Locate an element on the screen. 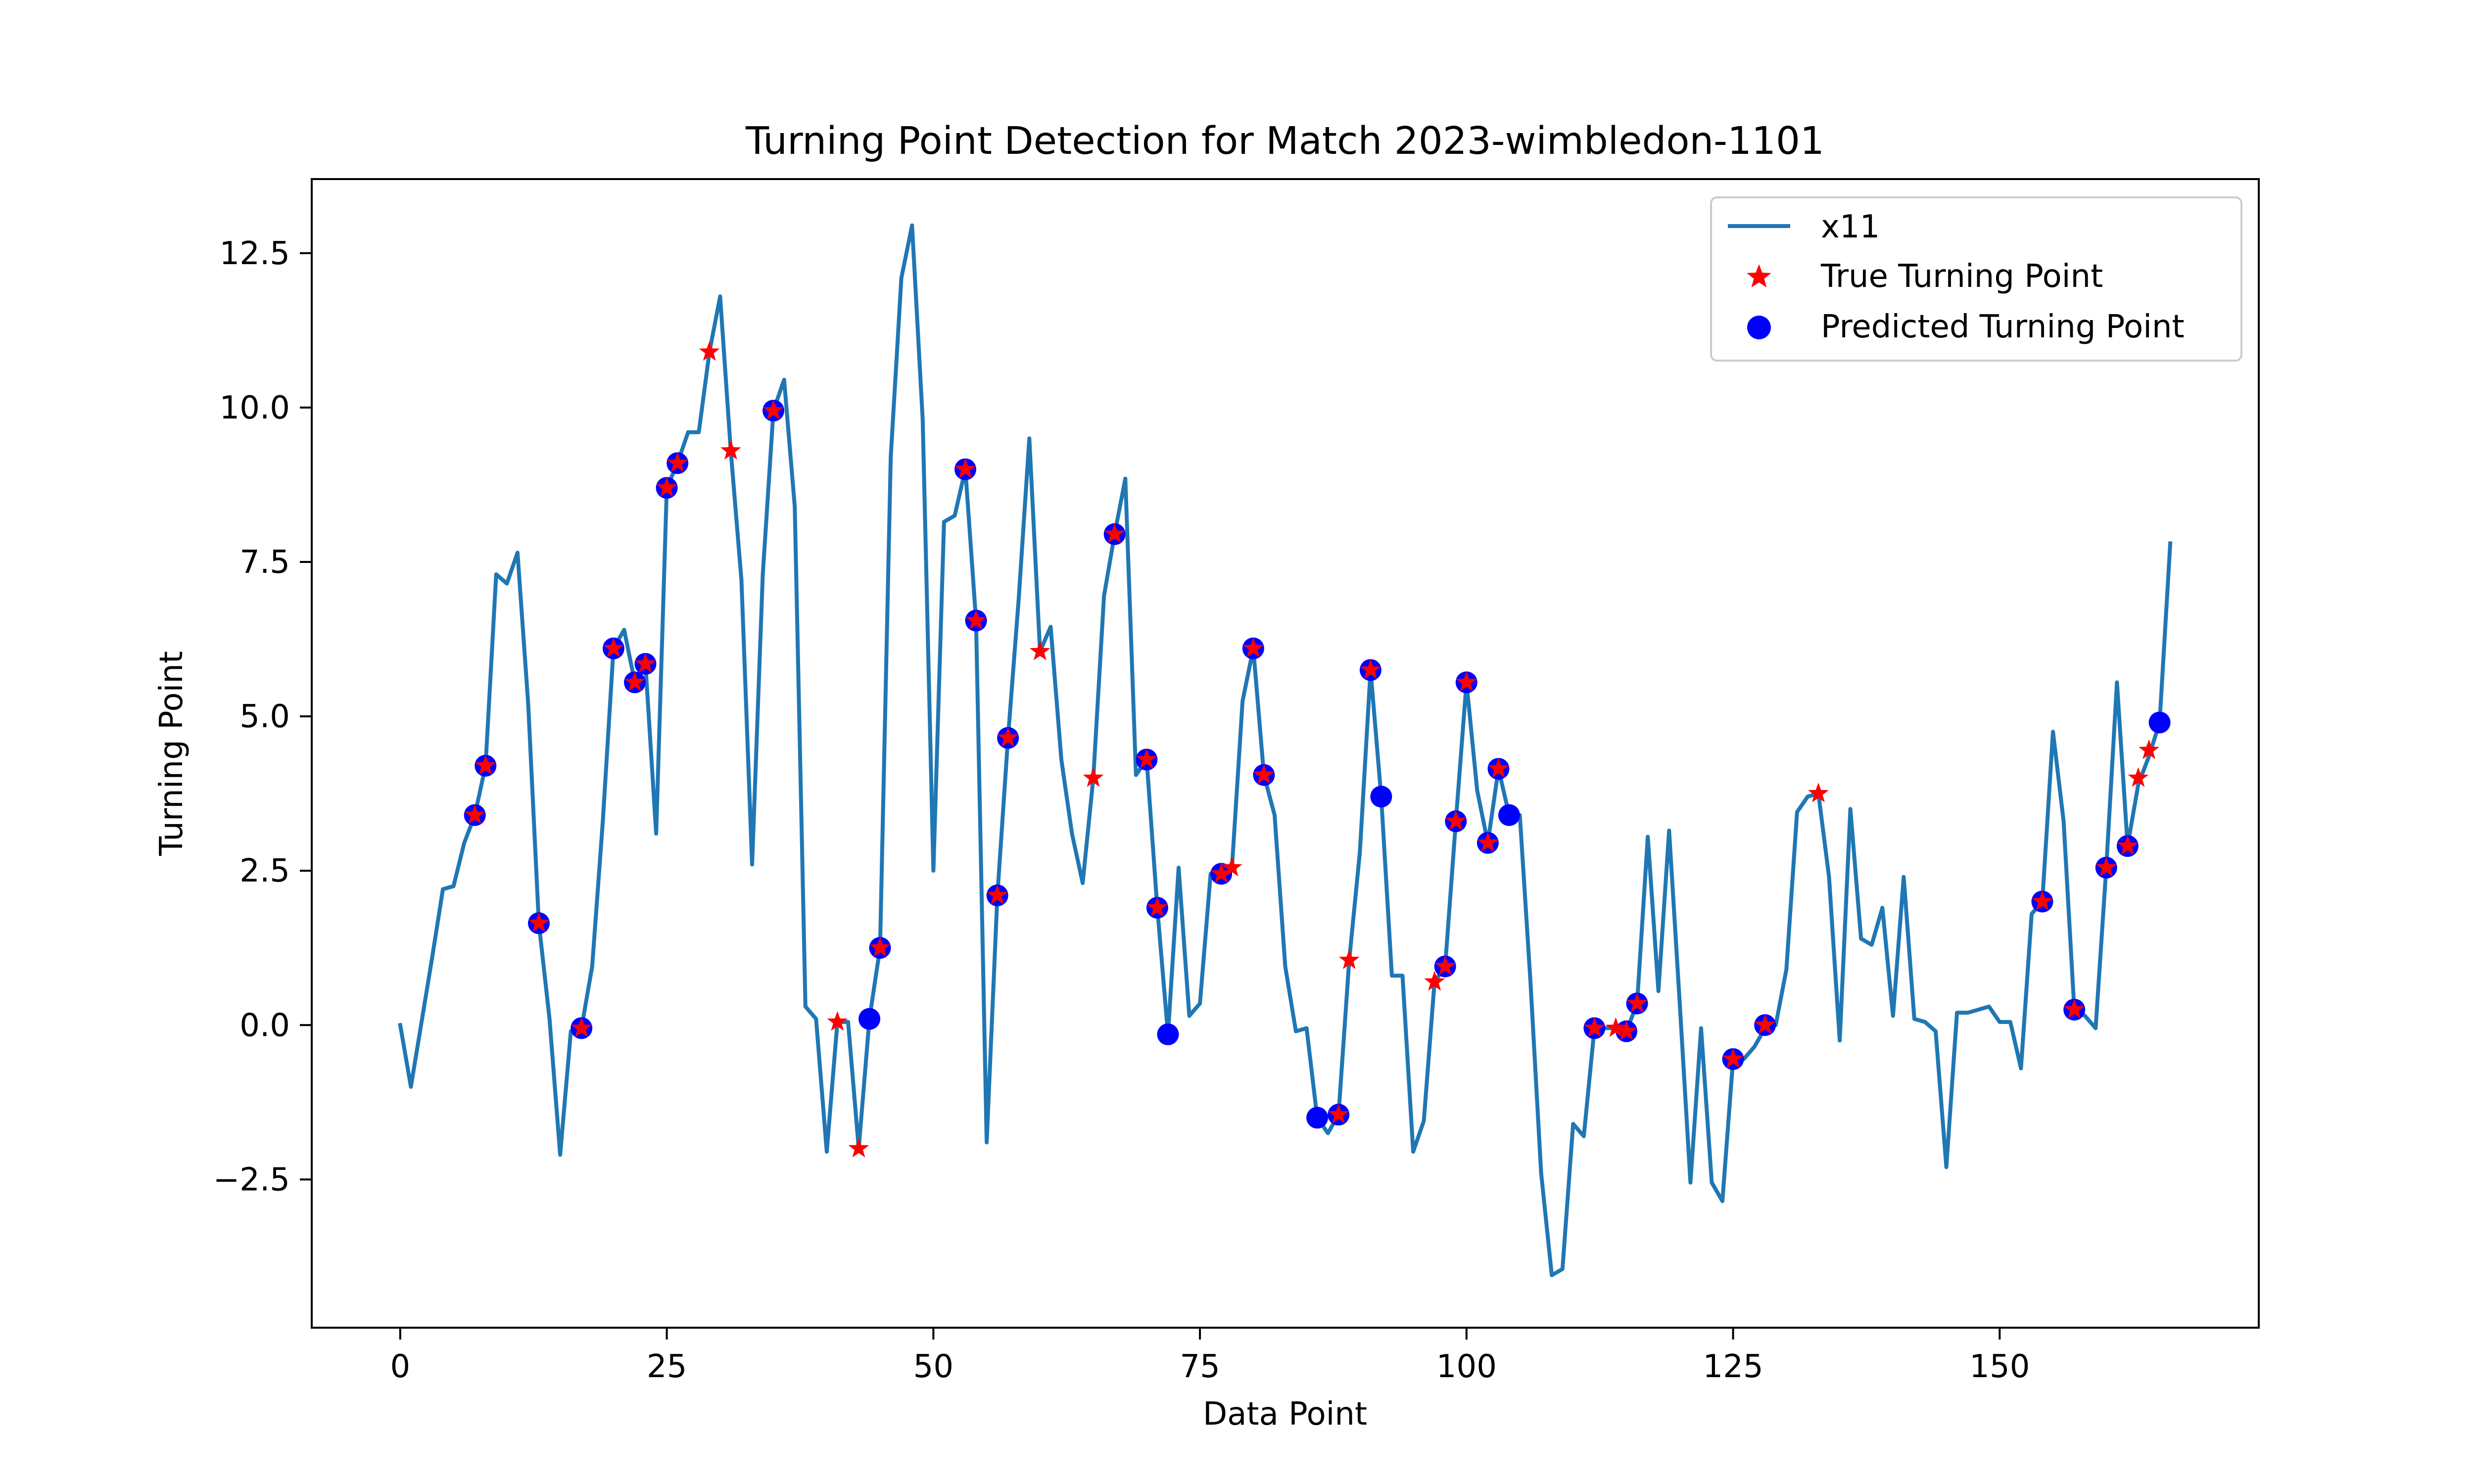 This screenshot has width=2474, height=1484. y-tick-label: 0.0 is located at coordinates (264, 1025).